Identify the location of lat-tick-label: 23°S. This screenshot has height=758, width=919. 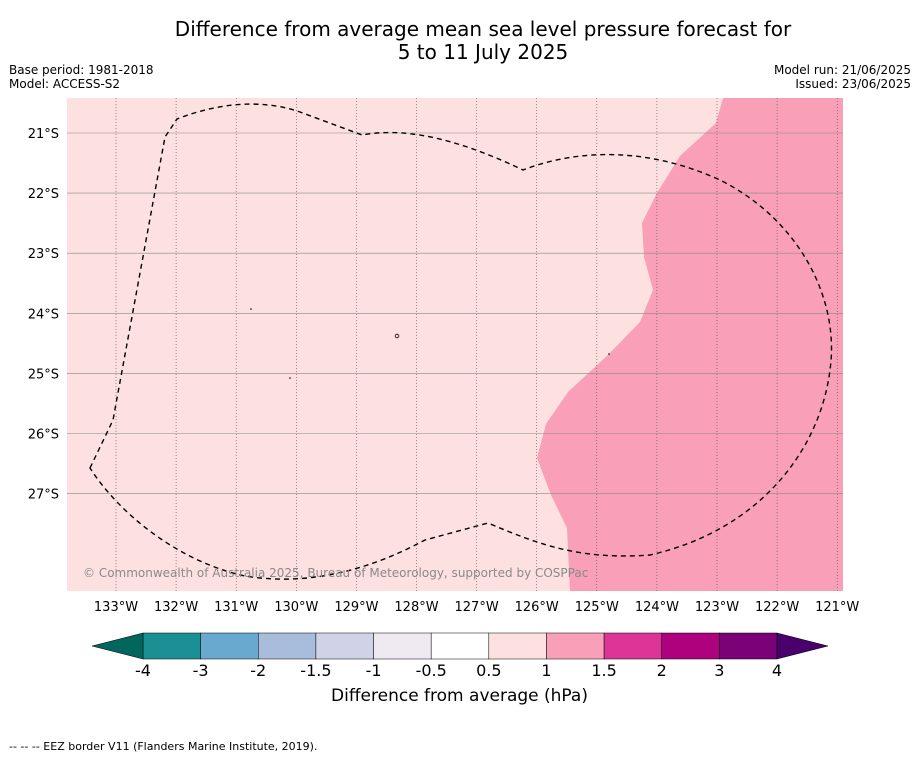
(43, 254).